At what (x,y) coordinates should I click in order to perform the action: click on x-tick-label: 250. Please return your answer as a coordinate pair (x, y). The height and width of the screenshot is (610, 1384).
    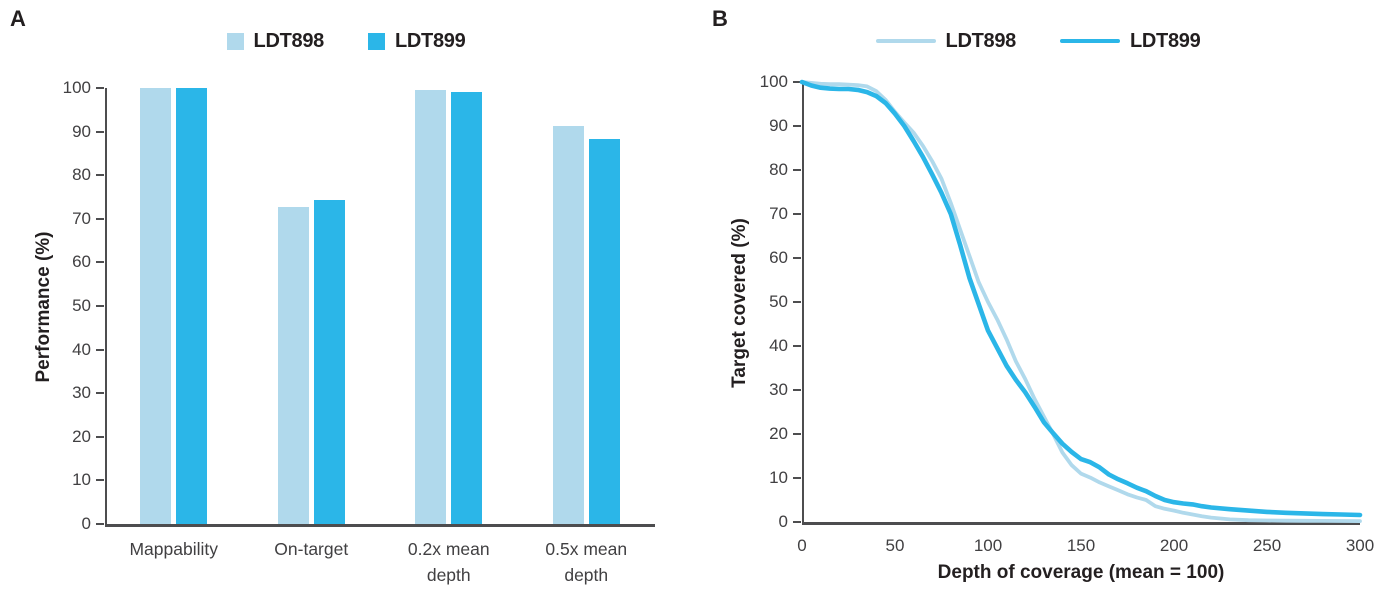
    Looking at the image, I should click on (1267, 545).